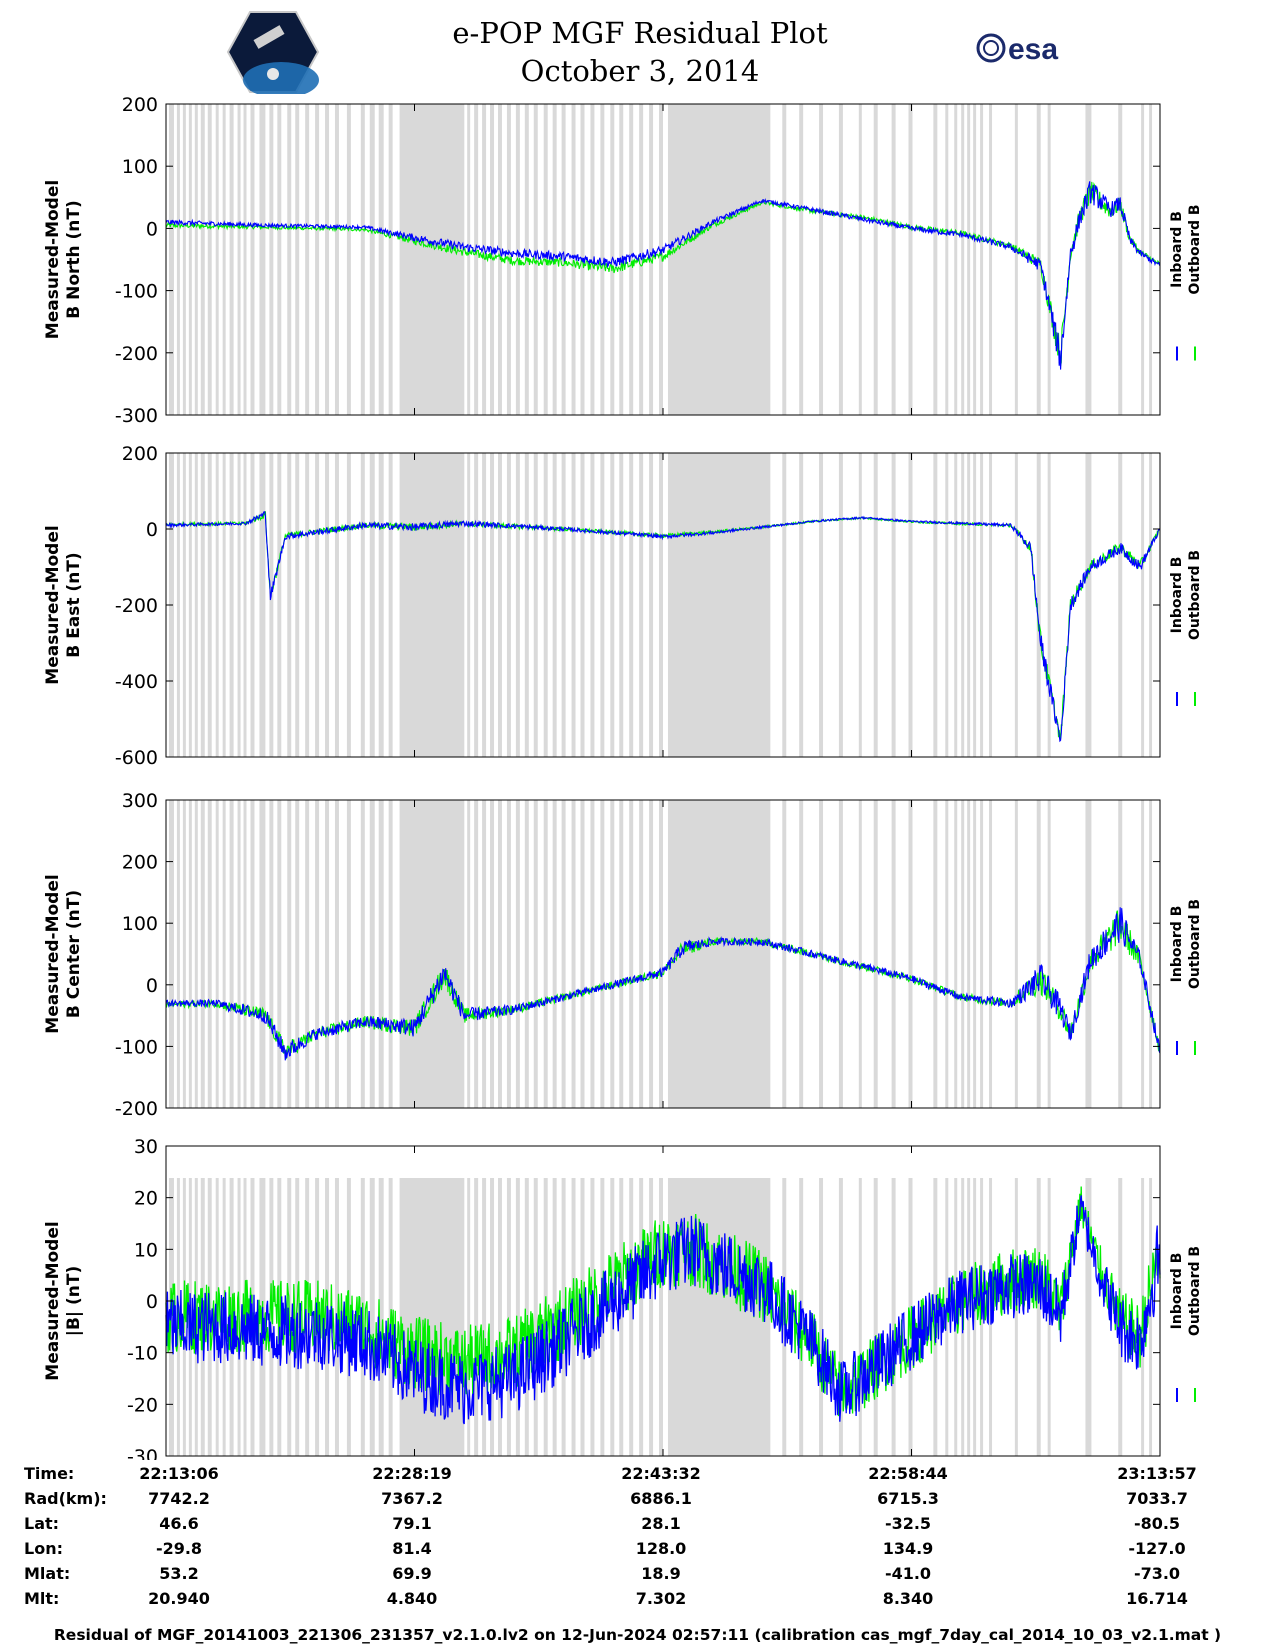 The width and height of the screenshot is (1275, 1650). What do you see at coordinates (640, 71) in the screenshot?
I see `title-line-2: October 3, 2014` at bounding box center [640, 71].